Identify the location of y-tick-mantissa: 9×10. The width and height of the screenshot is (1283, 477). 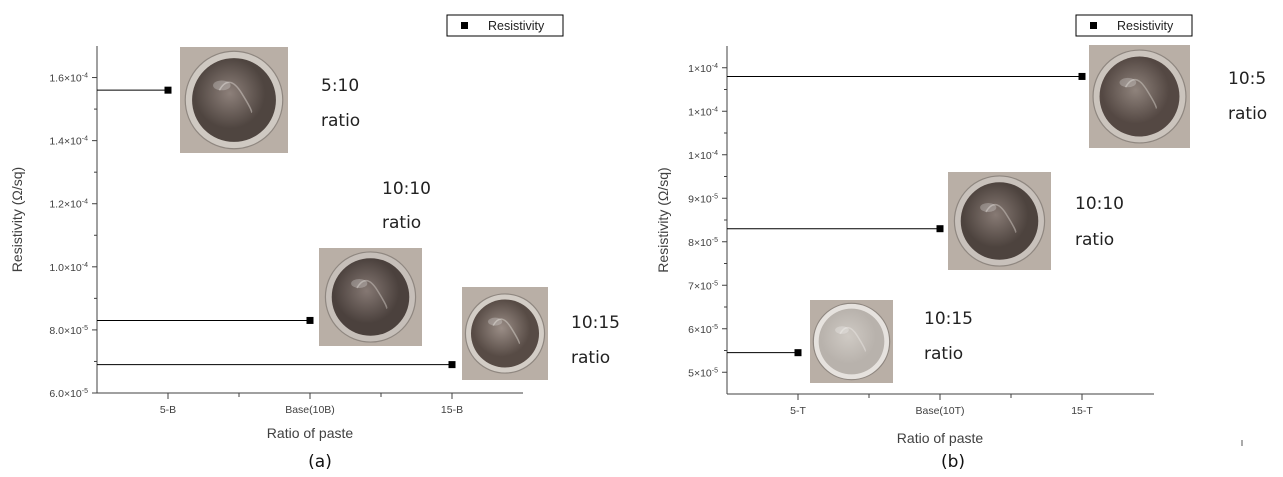
(700, 199).